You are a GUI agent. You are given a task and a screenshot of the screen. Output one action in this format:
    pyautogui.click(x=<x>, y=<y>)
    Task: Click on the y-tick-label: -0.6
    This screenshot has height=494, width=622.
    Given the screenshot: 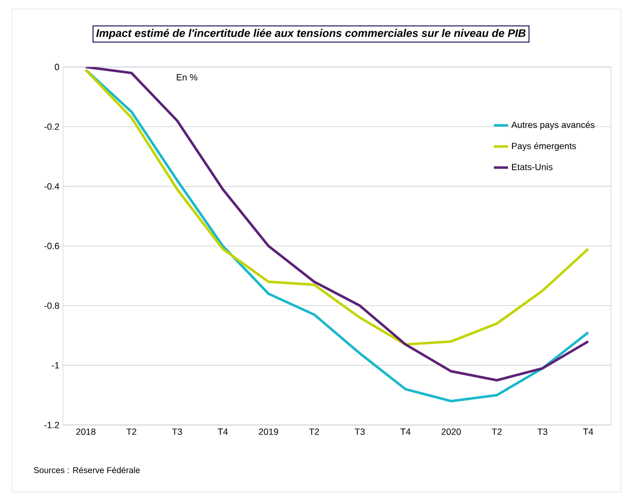 What is the action you would take?
    pyautogui.click(x=52, y=246)
    